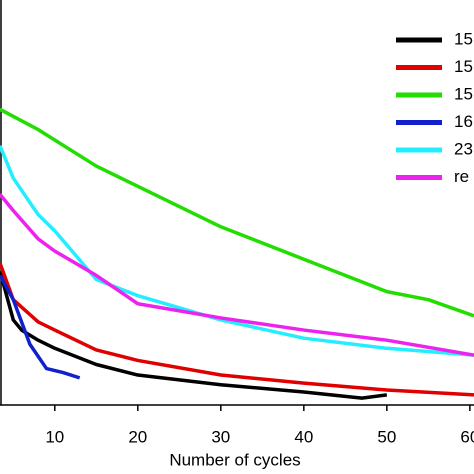 The width and height of the screenshot is (474, 474). What do you see at coordinates (137, 436) in the screenshot?
I see `x-tick-label: 20` at bounding box center [137, 436].